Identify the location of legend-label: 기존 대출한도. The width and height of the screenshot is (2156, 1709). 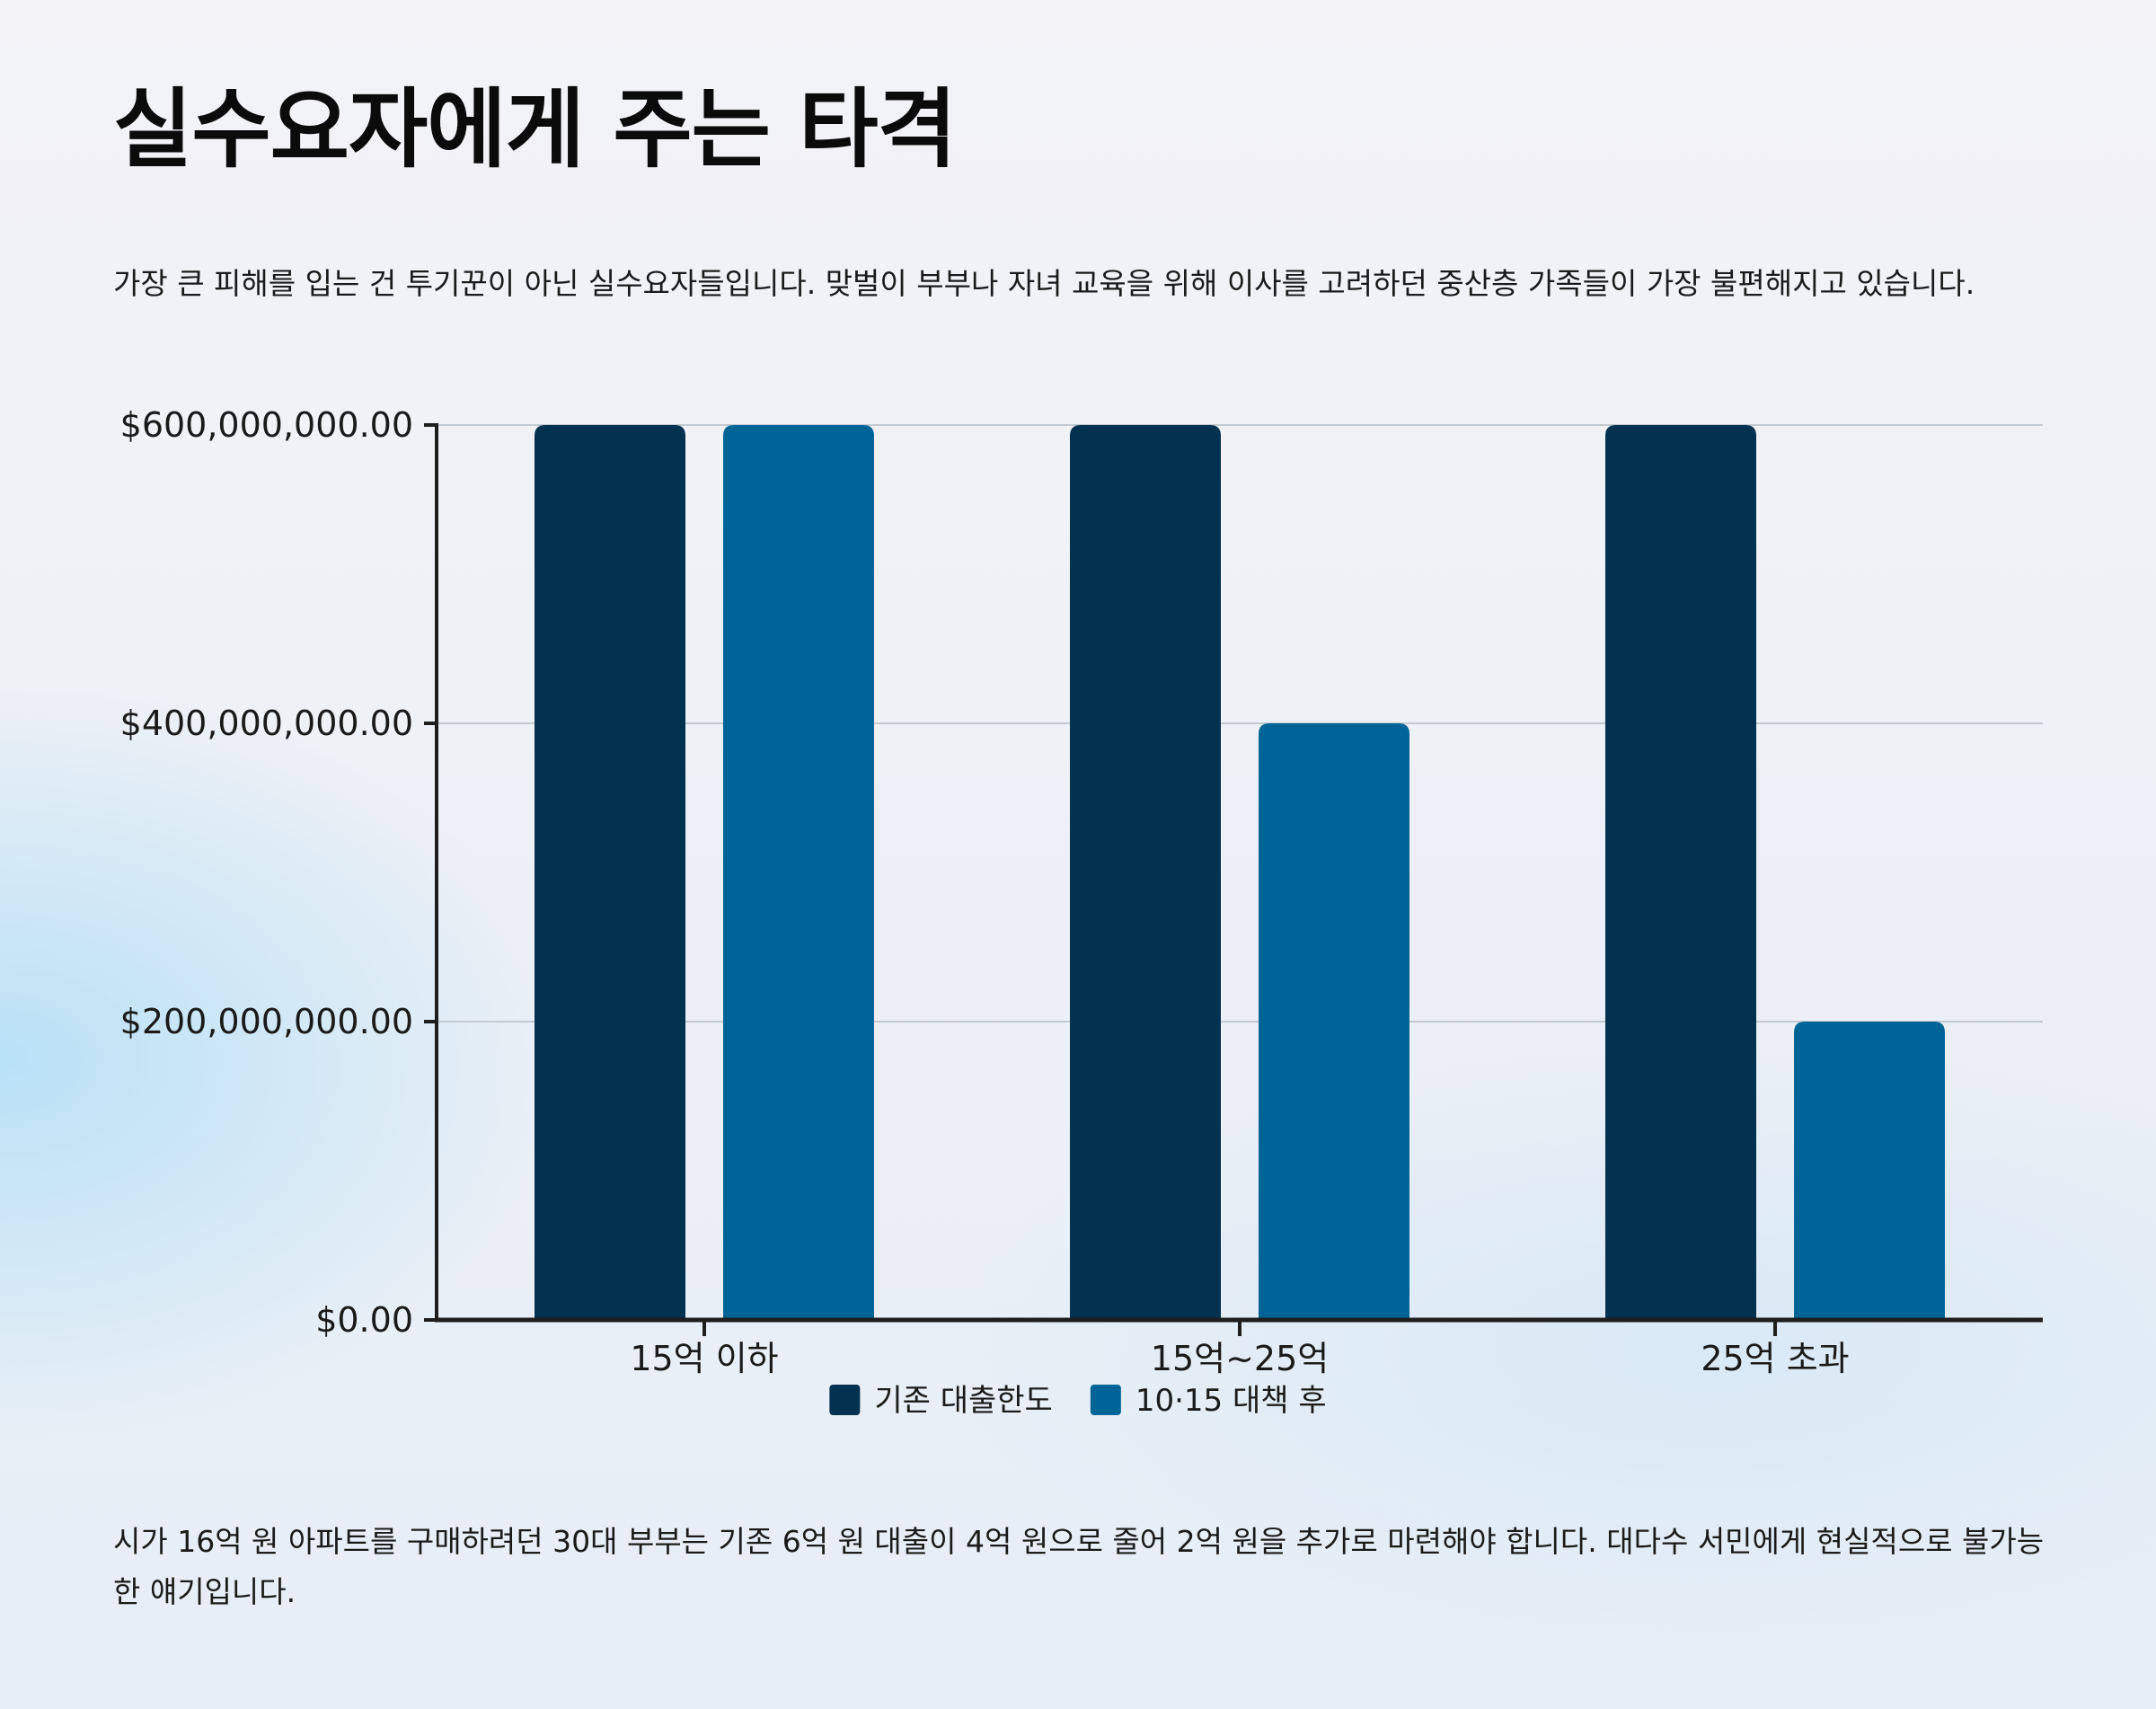
(964, 1401).